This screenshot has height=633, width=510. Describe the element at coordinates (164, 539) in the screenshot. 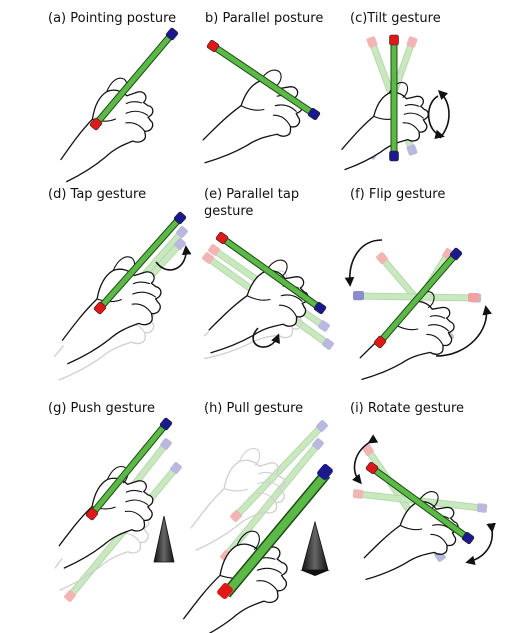

I see `up-cone-arrow-icon` at that location.